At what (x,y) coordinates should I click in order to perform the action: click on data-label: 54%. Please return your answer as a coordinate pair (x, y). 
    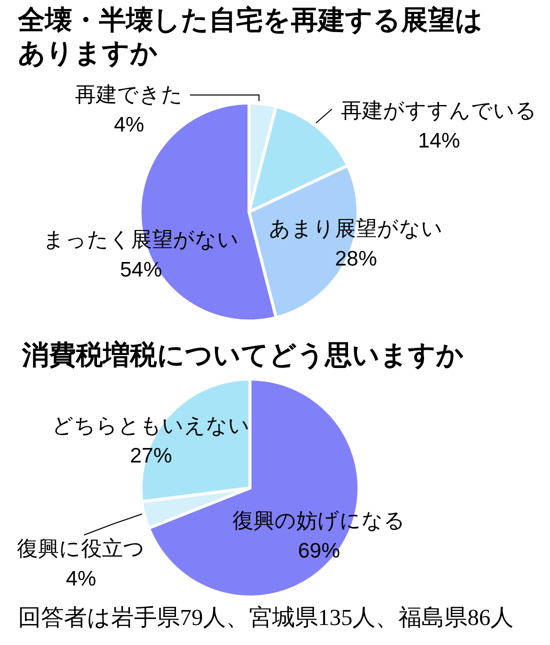
    Looking at the image, I should click on (141, 270).